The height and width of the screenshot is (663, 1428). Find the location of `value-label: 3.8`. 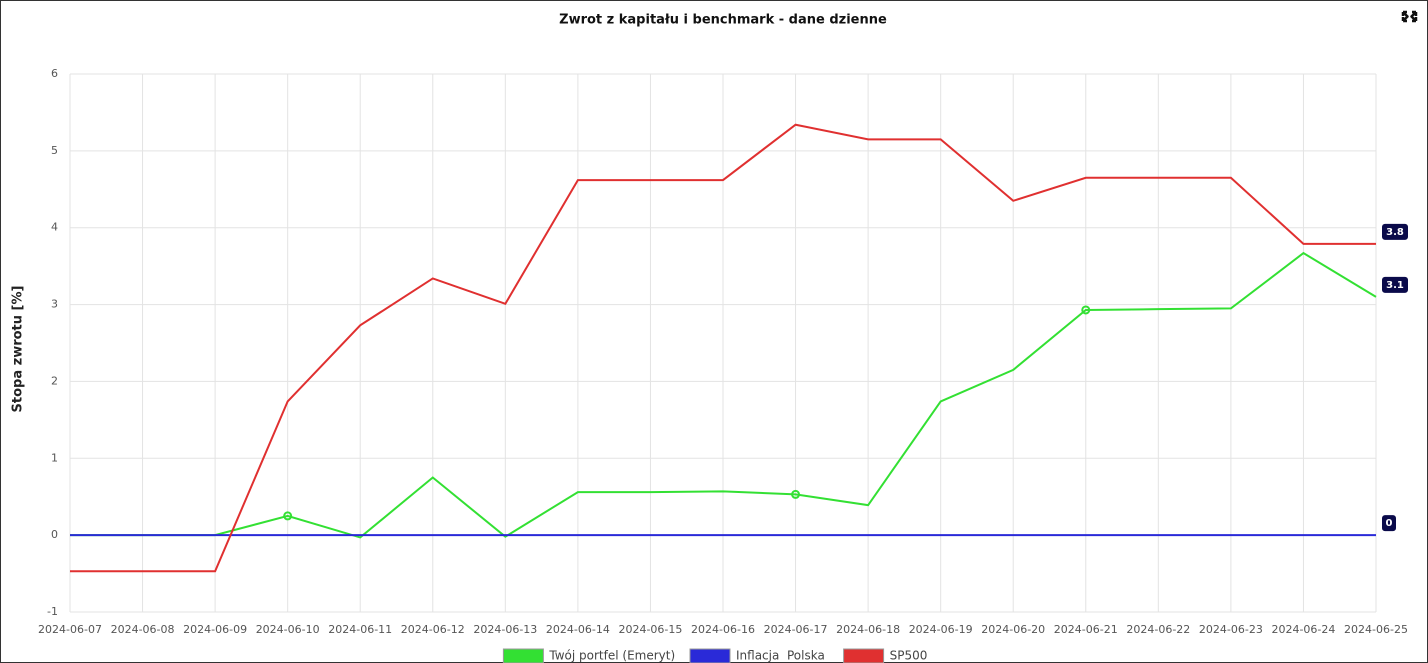

value-label: 3.8 is located at coordinates (1395, 232).